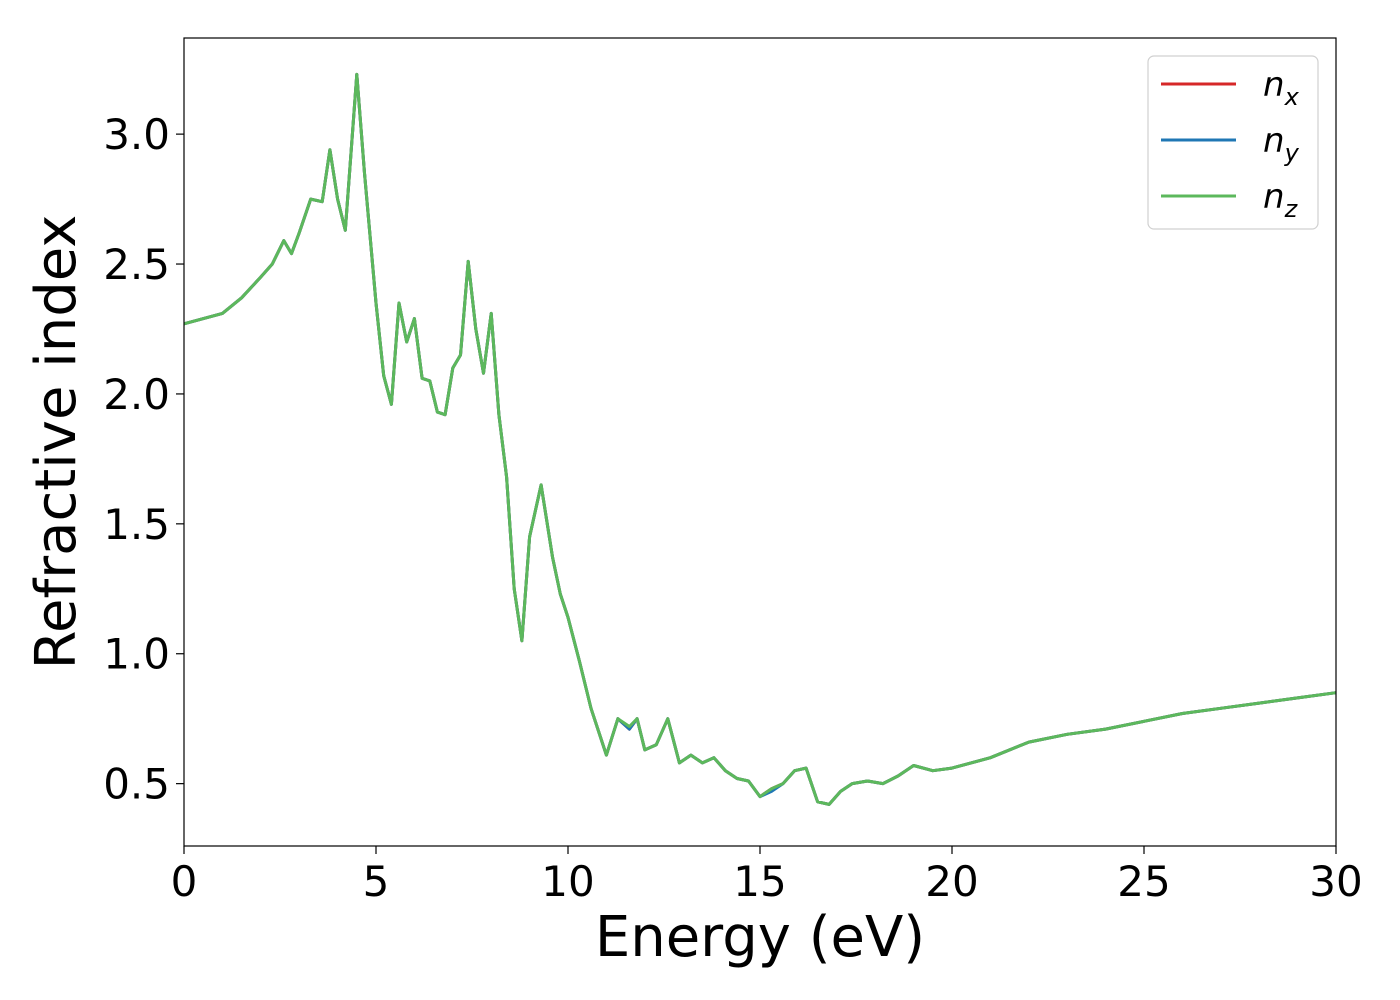 The height and width of the screenshot is (1000, 1400). Describe the element at coordinates (136, 394) in the screenshot. I see `y-tick-label: 2.0` at that location.